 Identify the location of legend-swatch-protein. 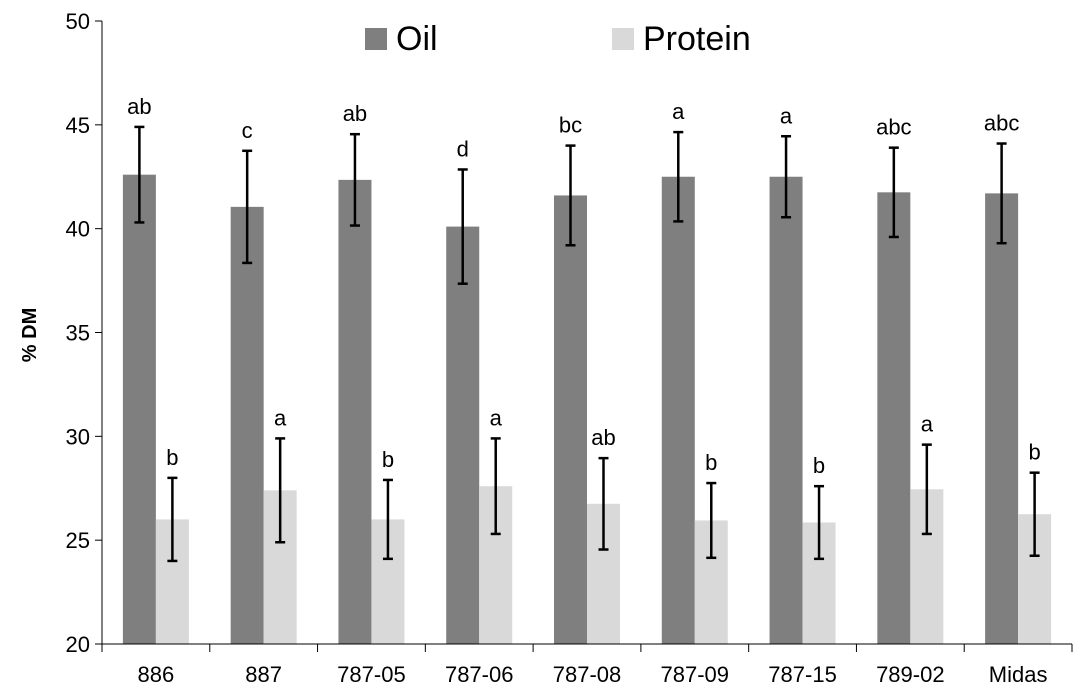
(623, 39).